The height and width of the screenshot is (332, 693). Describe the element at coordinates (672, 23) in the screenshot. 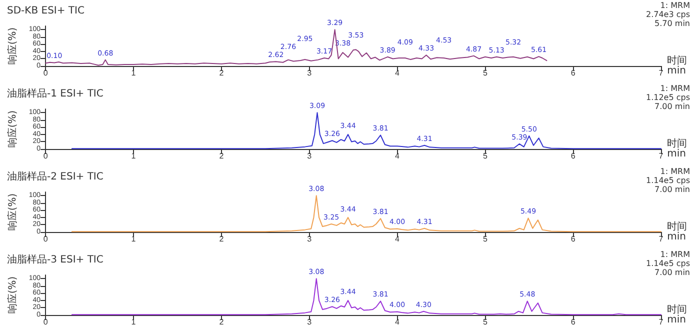

I see `annotation: 5.70 min` at that location.